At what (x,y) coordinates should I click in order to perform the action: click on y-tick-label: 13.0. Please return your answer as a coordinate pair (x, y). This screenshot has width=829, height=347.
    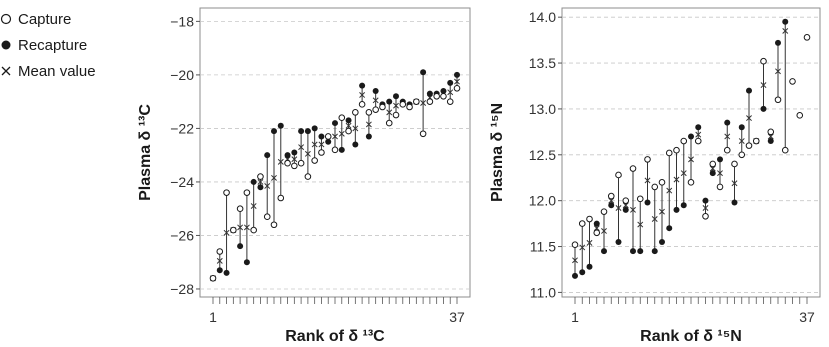
    Looking at the image, I should click on (542, 109).